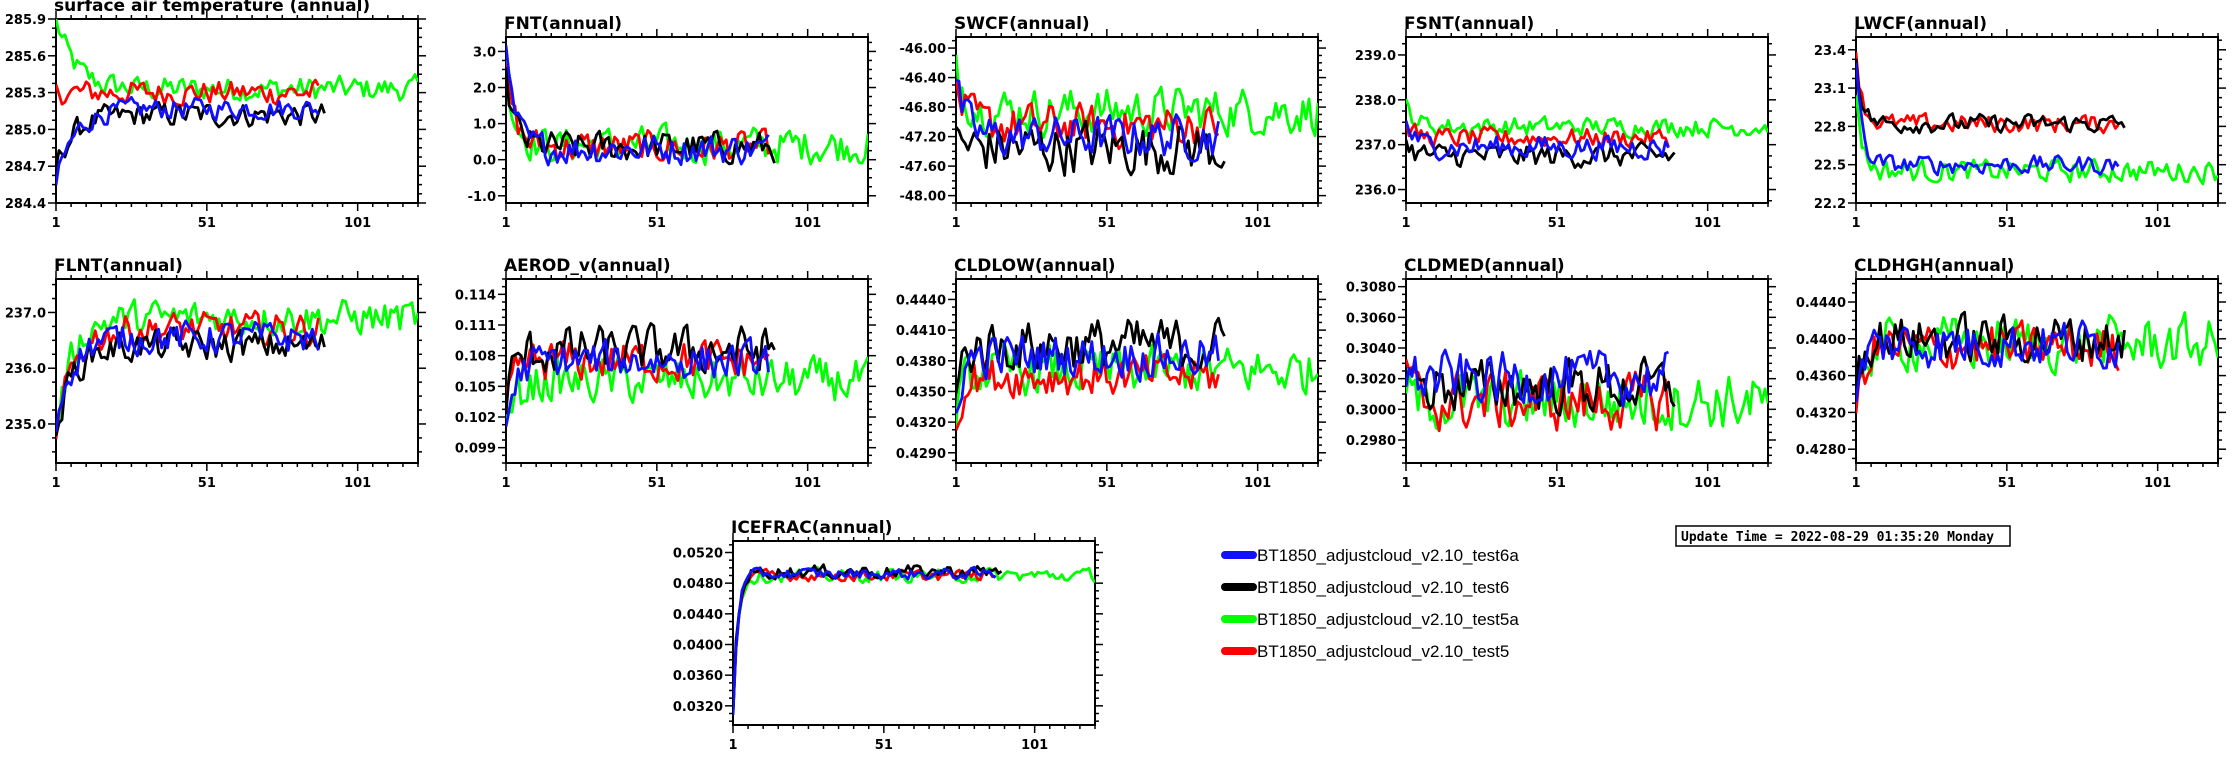 The height and width of the screenshot is (761, 2234). Describe the element at coordinates (25, 204) in the screenshot. I see `y-tick-label: 284.4` at that location.